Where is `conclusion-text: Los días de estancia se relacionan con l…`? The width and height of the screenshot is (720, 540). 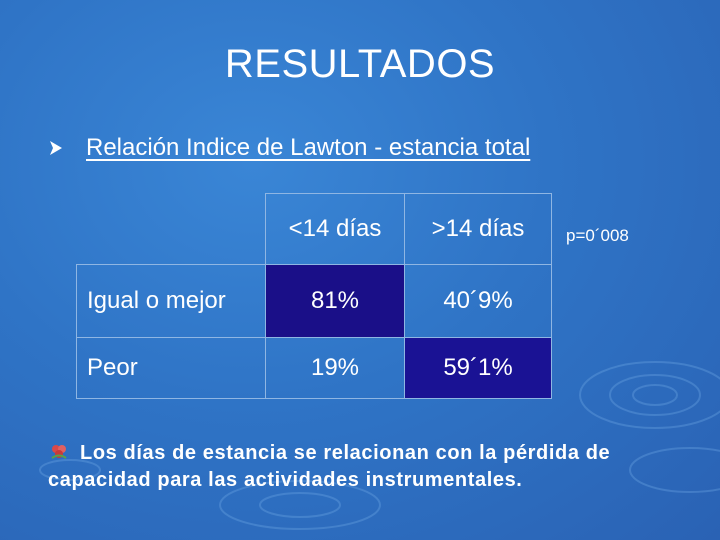 conclusion-text: Los días de estancia se relacionan con l… is located at coordinates (329, 466).